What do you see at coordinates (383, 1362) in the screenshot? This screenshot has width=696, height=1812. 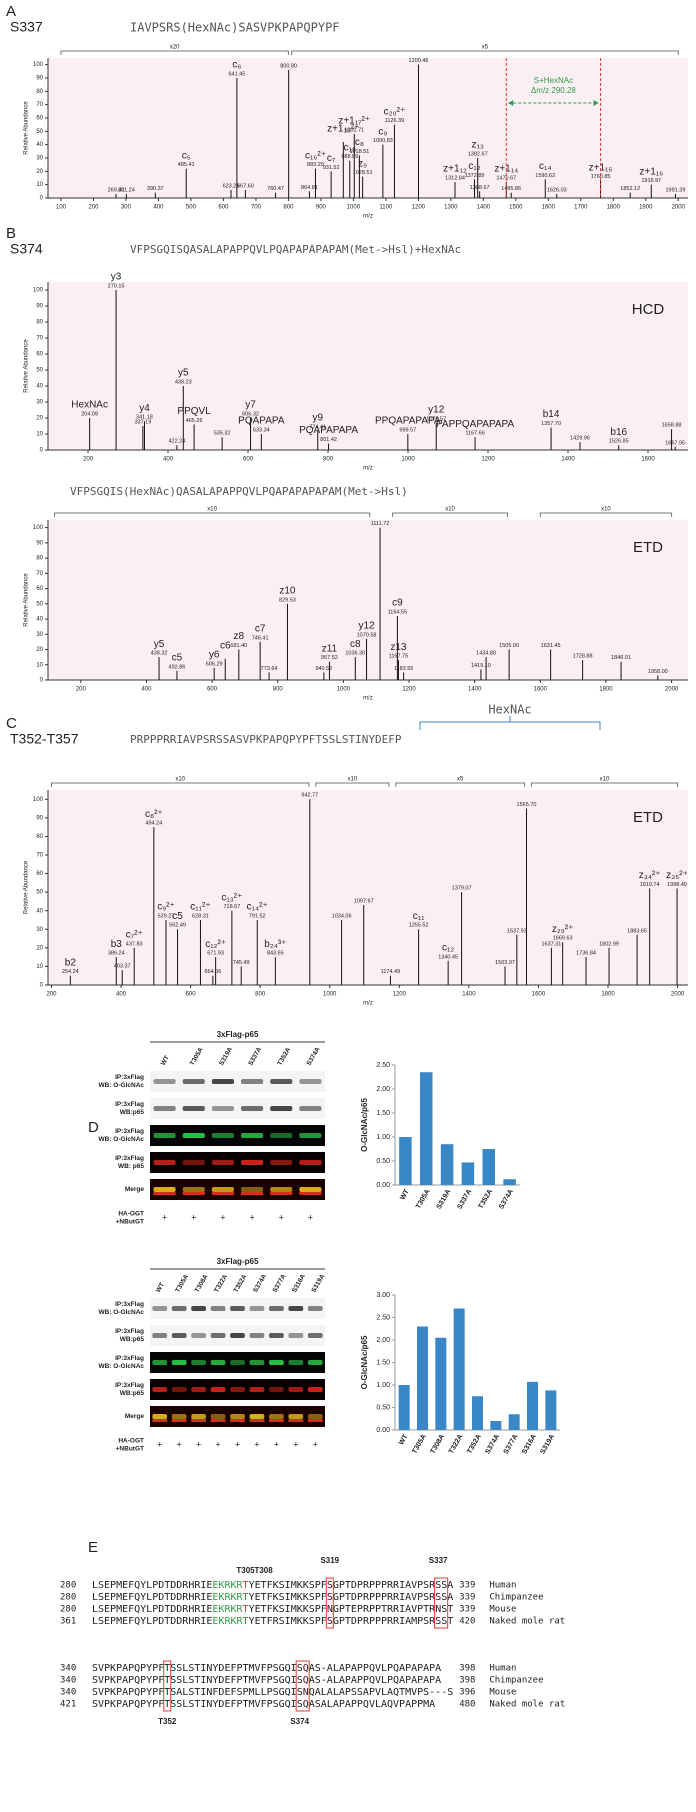 I see `y-tick-label: 1.50` at bounding box center [383, 1362].